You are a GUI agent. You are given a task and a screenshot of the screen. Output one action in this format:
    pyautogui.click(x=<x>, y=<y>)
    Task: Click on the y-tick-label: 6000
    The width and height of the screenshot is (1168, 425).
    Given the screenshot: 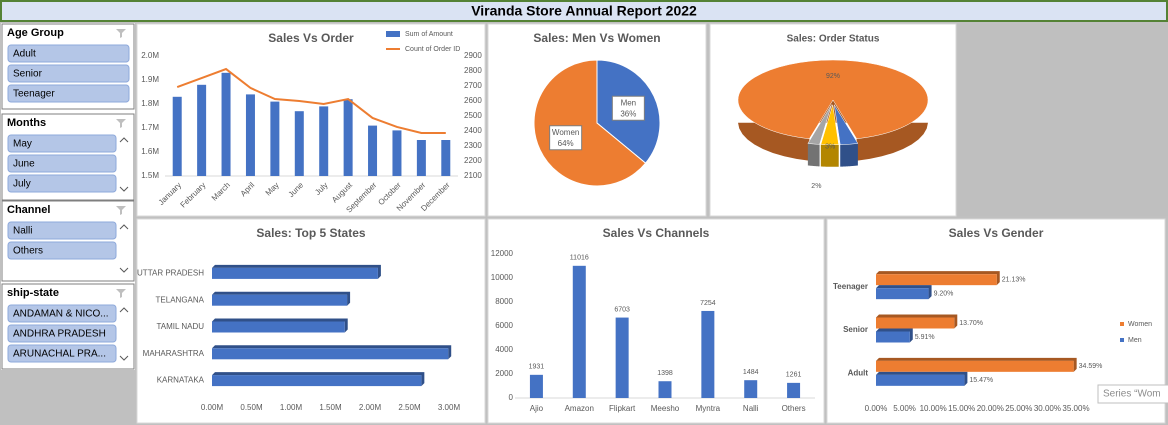 What is the action you would take?
    pyautogui.click(x=504, y=325)
    